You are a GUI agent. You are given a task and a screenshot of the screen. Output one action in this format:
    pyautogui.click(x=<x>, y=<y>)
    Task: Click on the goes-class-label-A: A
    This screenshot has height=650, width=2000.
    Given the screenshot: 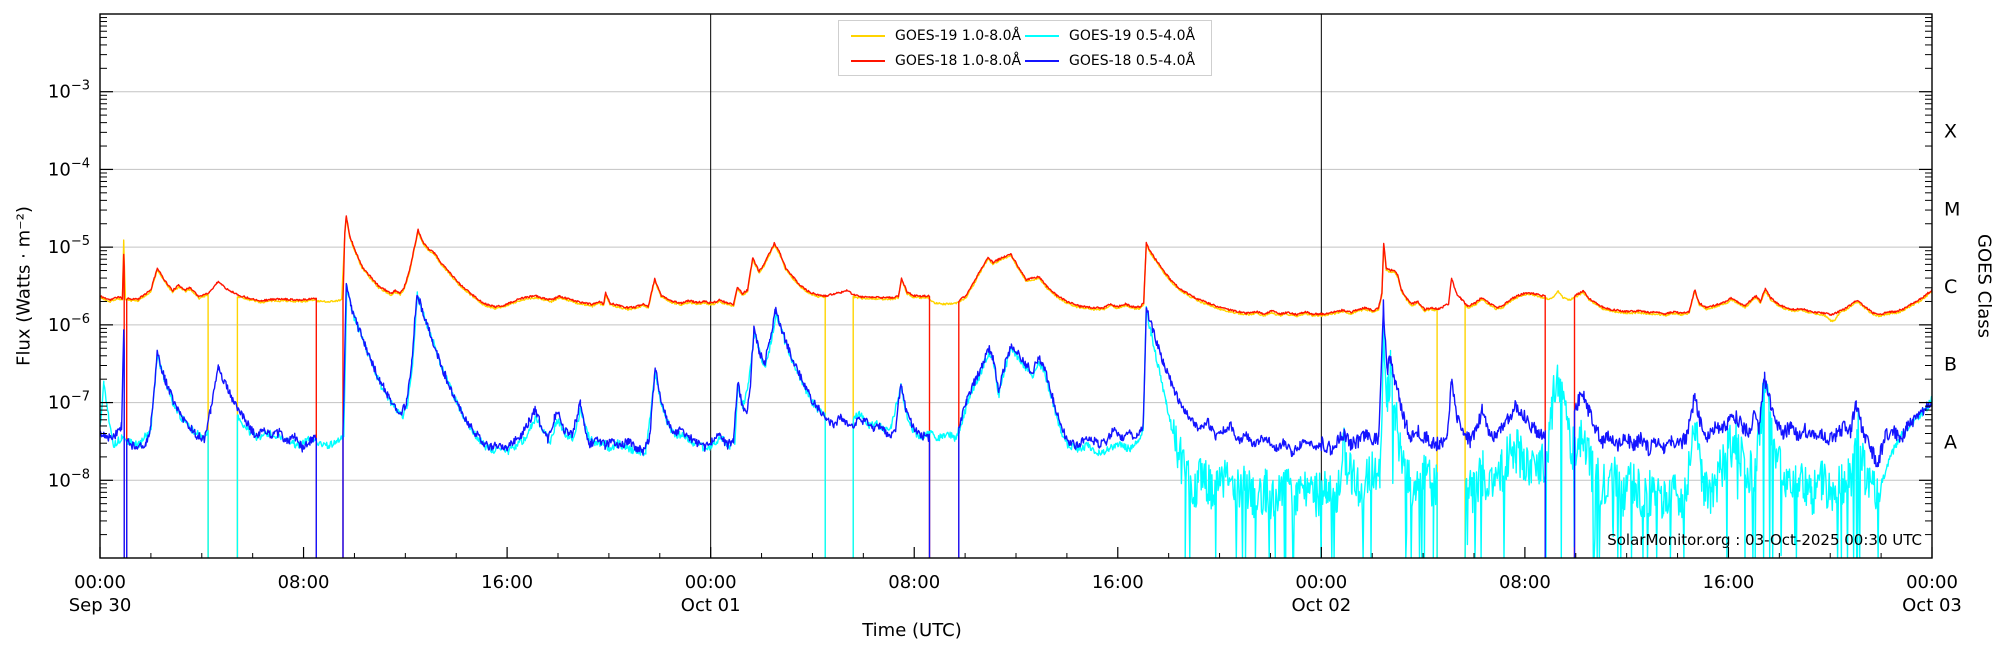 What is the action you would take?
    pyautogui.click(x=1950, y=442)
    